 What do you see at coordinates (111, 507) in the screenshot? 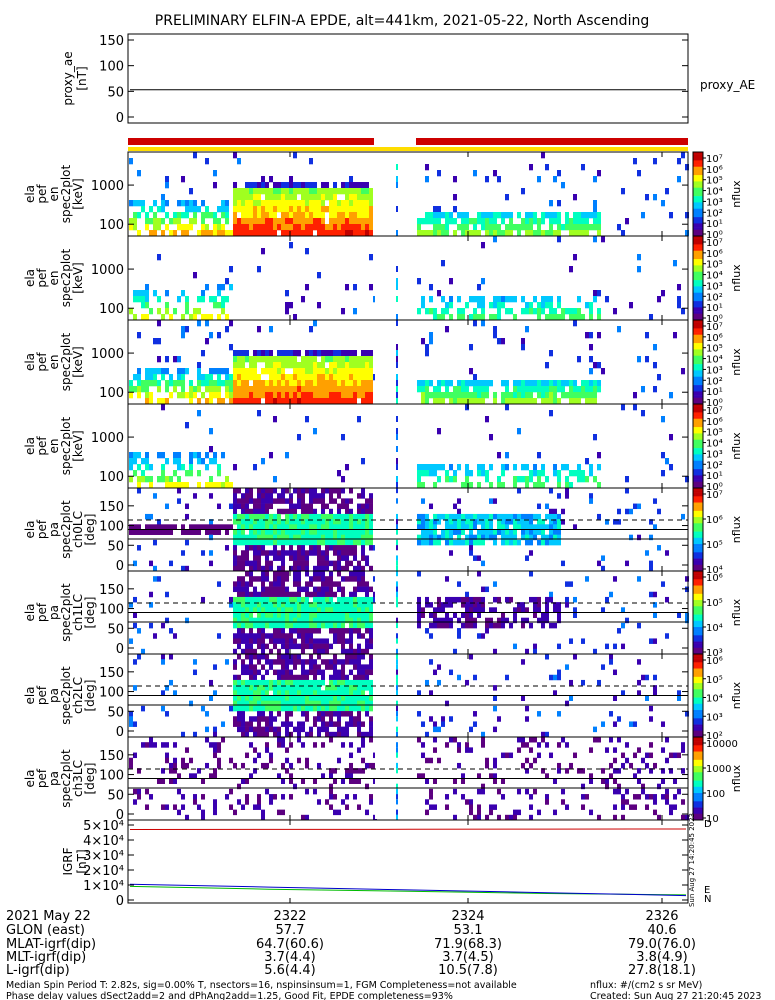
I see `y-tick-label-pitch-angle-ch0: 150` at bounding box center [111, 507].